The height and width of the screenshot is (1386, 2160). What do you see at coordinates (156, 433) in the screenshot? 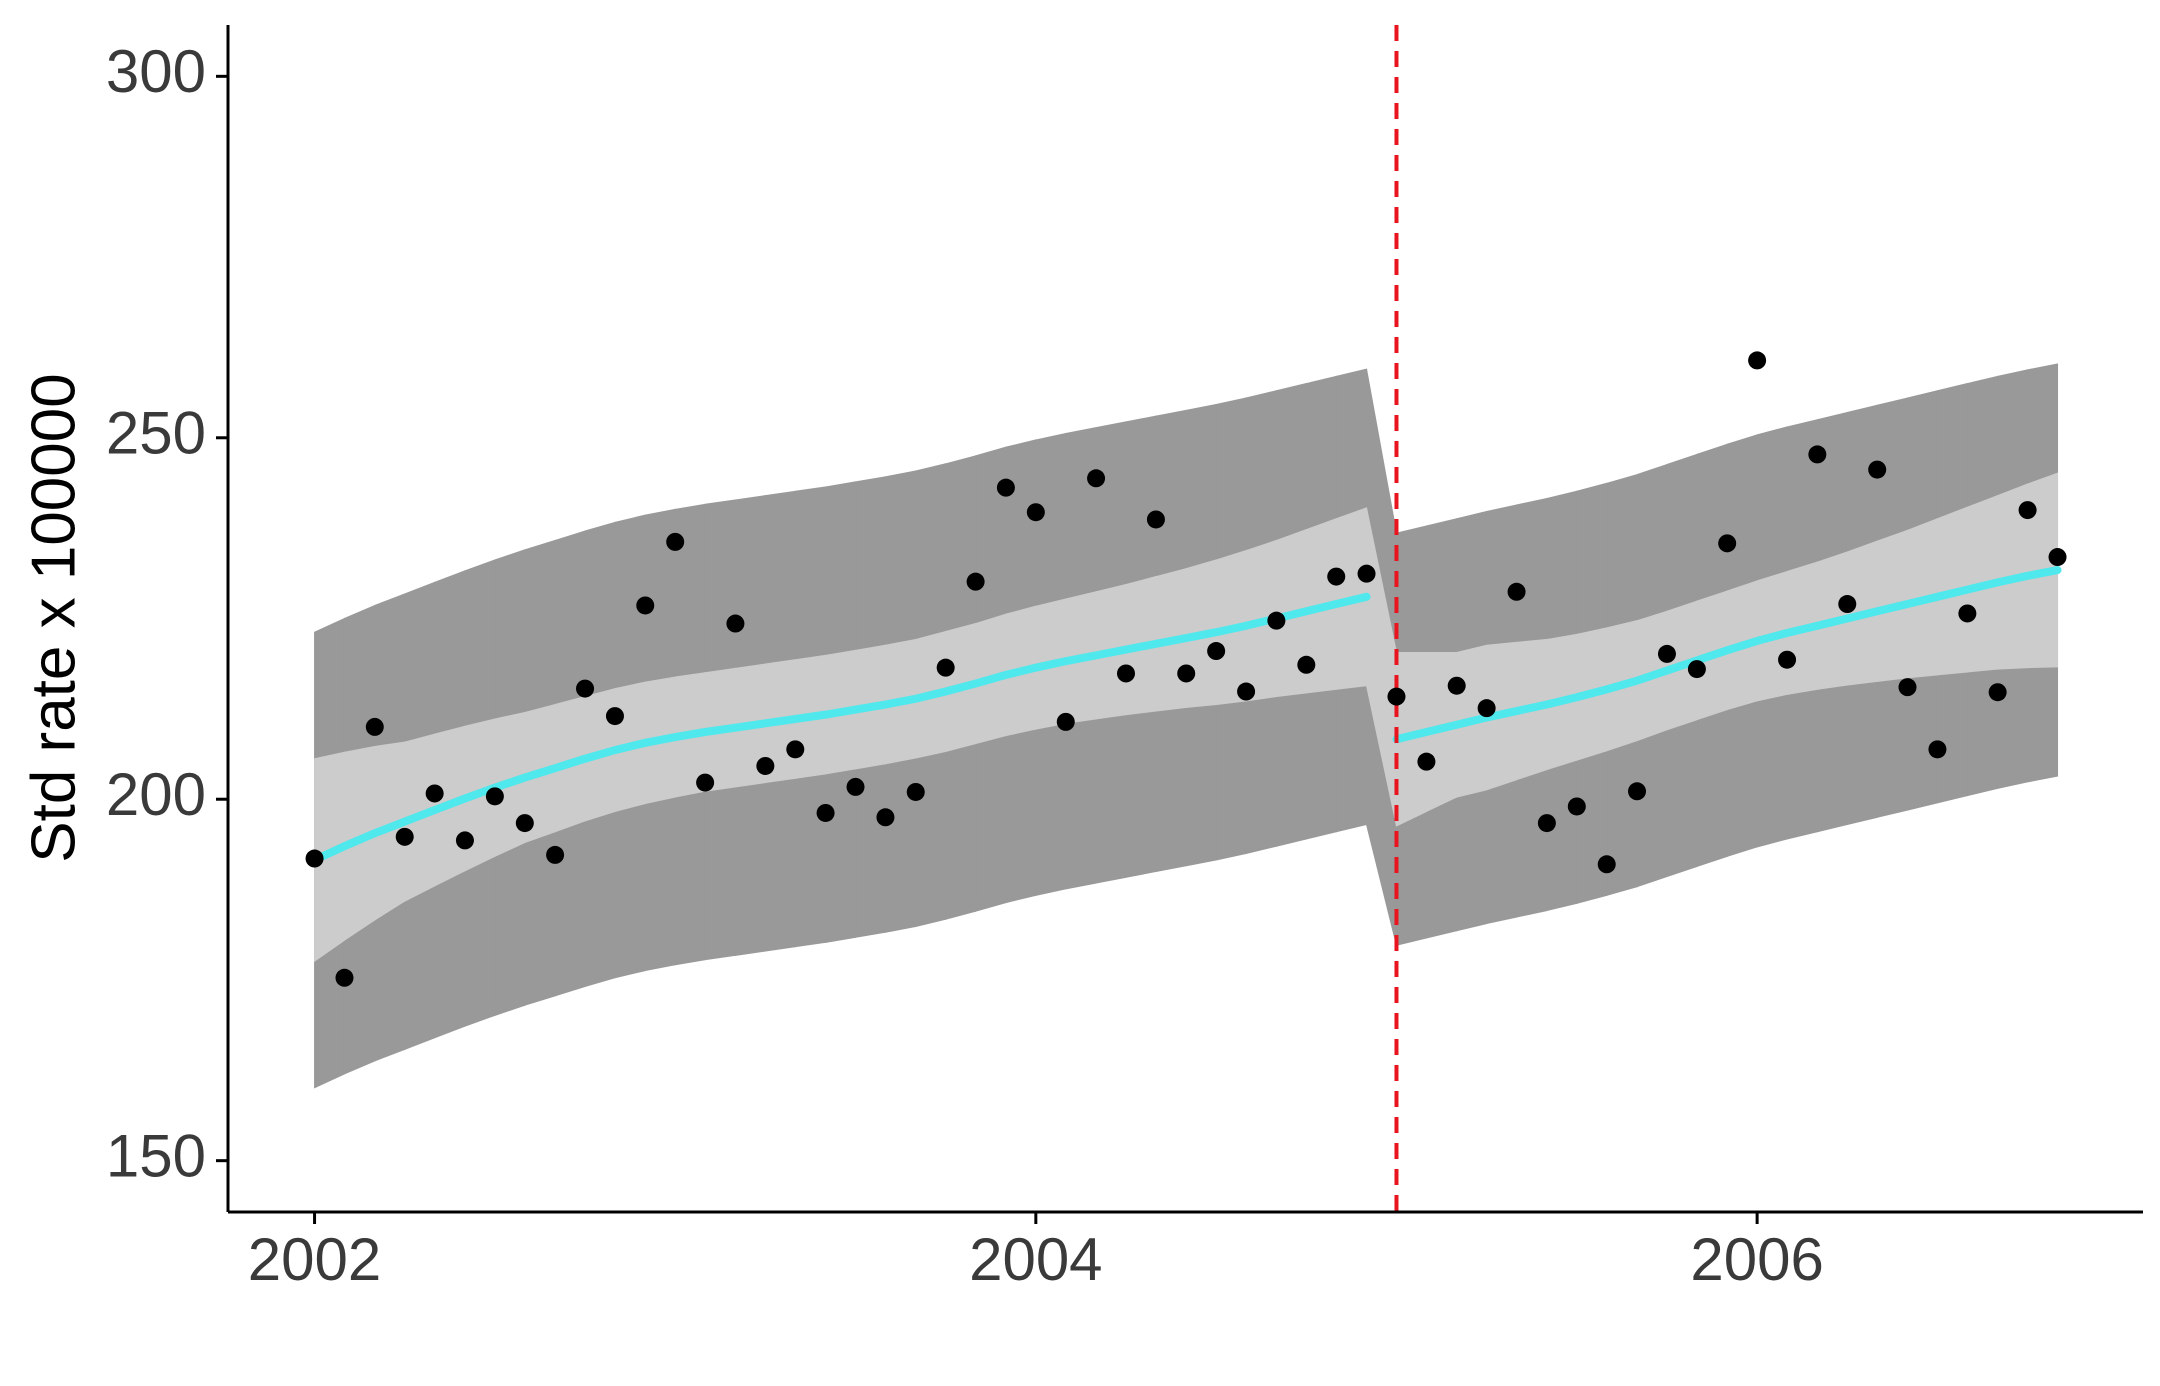
I see `y-tick-label: 250` at bounding box center [156, 433].